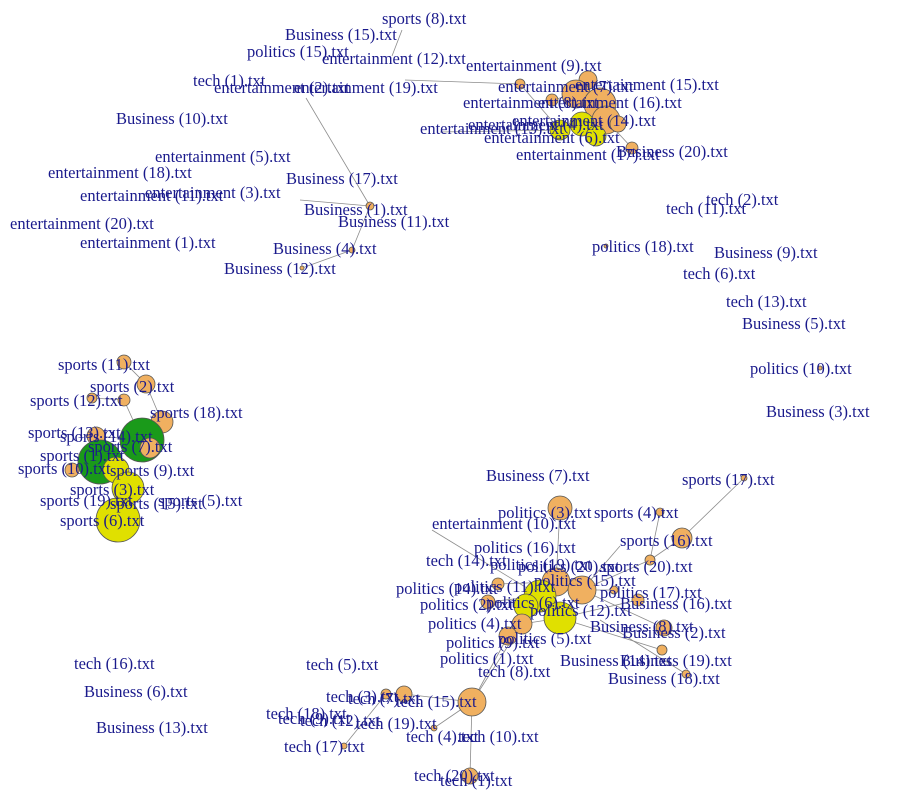 The width and height of the screenshot is (913, 790). Describe the element at coordinates (498, 736) in the screenshot. I see `node-label: tech (10).txt` at that location.